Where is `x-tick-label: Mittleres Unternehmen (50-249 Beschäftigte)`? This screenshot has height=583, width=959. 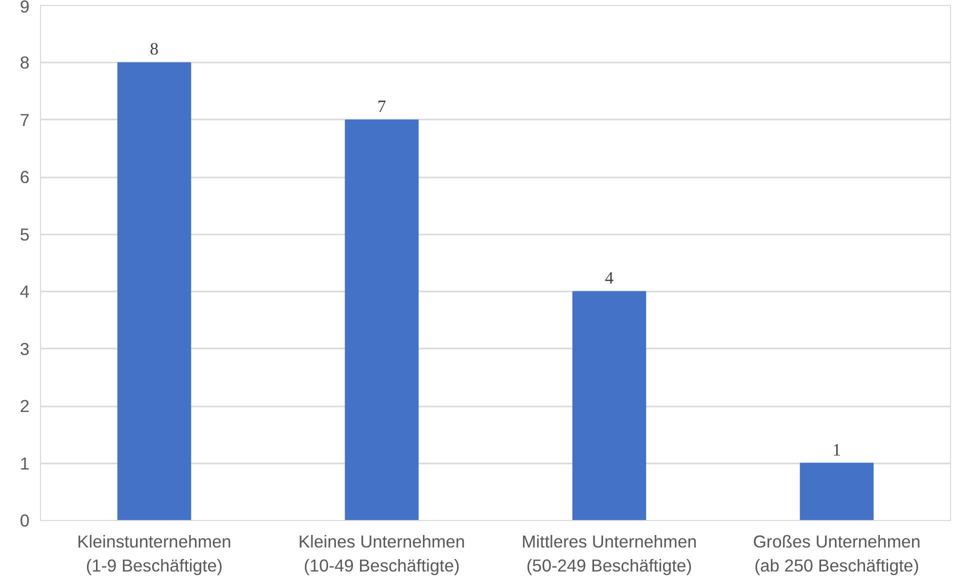 x-tick-label: Mittleres Unternehmen (50-249 Beschäftigte) is located at coordinates (609, 554).